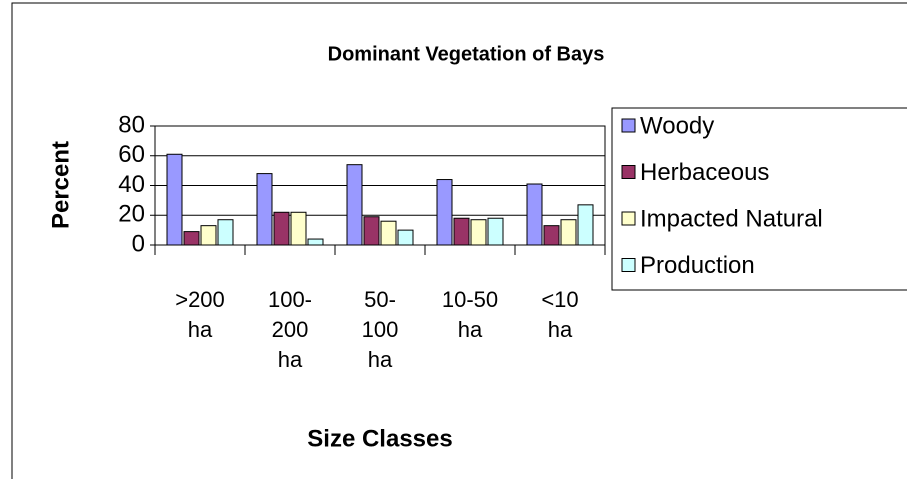 This screenshot has height=479, width=907. I want to click on x-tick-label: 100-200 ha, so click(290, 329).